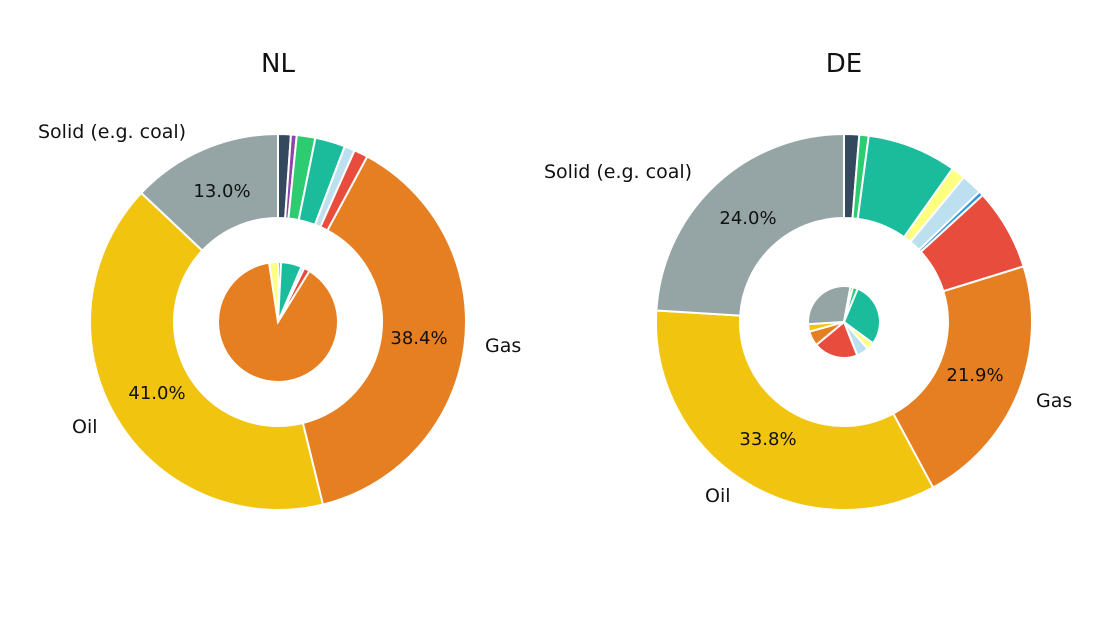 The width and height of the screenshot is (1100, 620). What do you see at coordinates (826, 327) in the screenshot?
I see `de-inner-slice-gold` at bounding box center [826, 327].